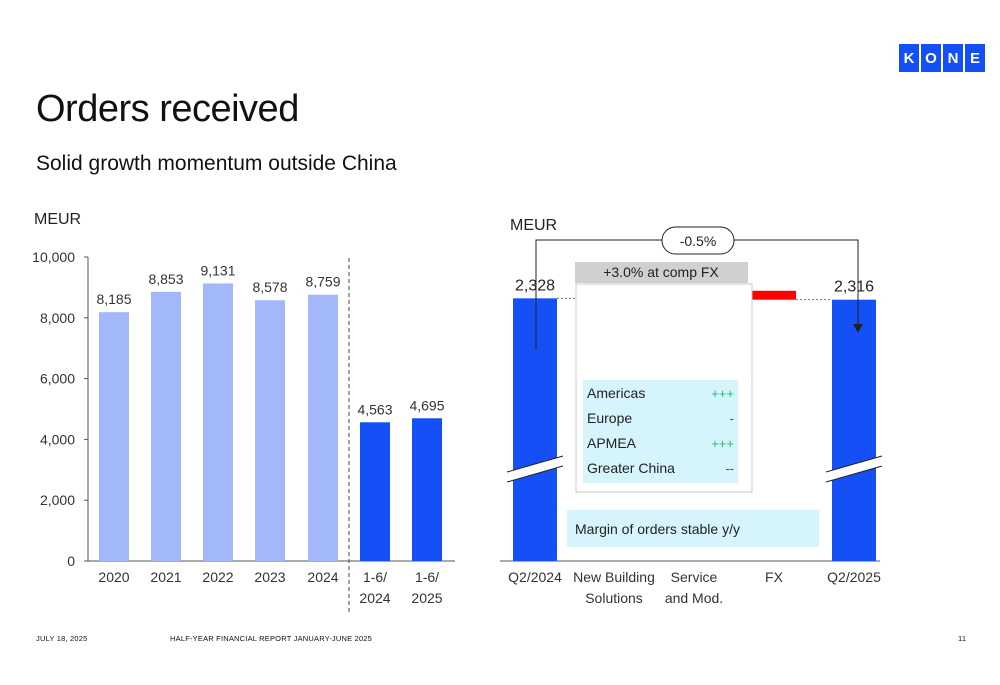  I want to click on left-chart-category-label: 2023, so click(269, 577).